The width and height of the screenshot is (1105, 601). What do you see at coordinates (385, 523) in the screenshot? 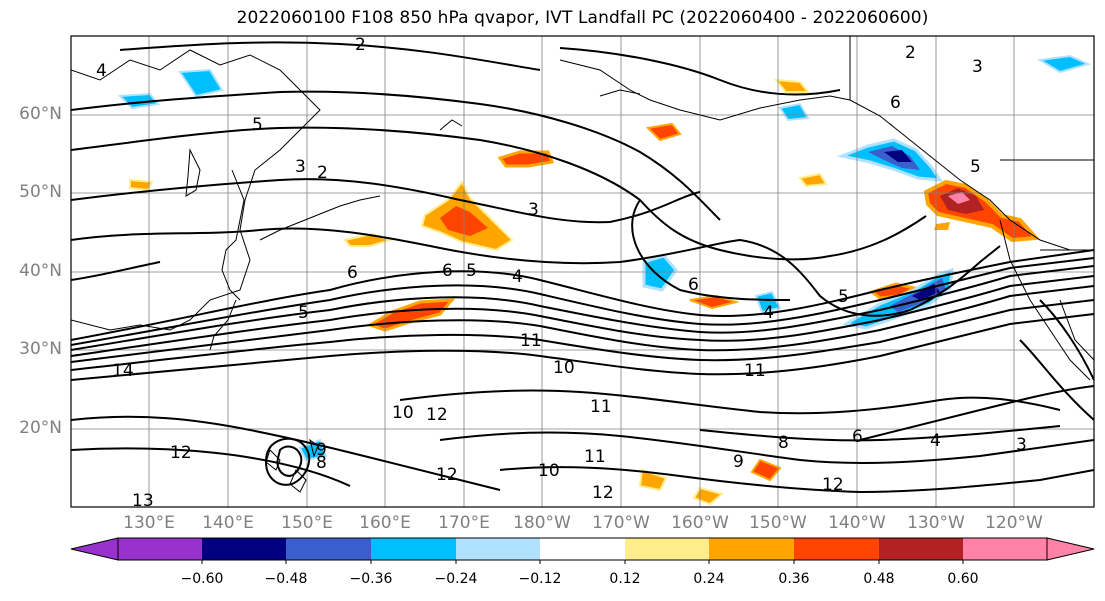
I see `lon-label-160e: 160°E` at bounding box center [385, 523].